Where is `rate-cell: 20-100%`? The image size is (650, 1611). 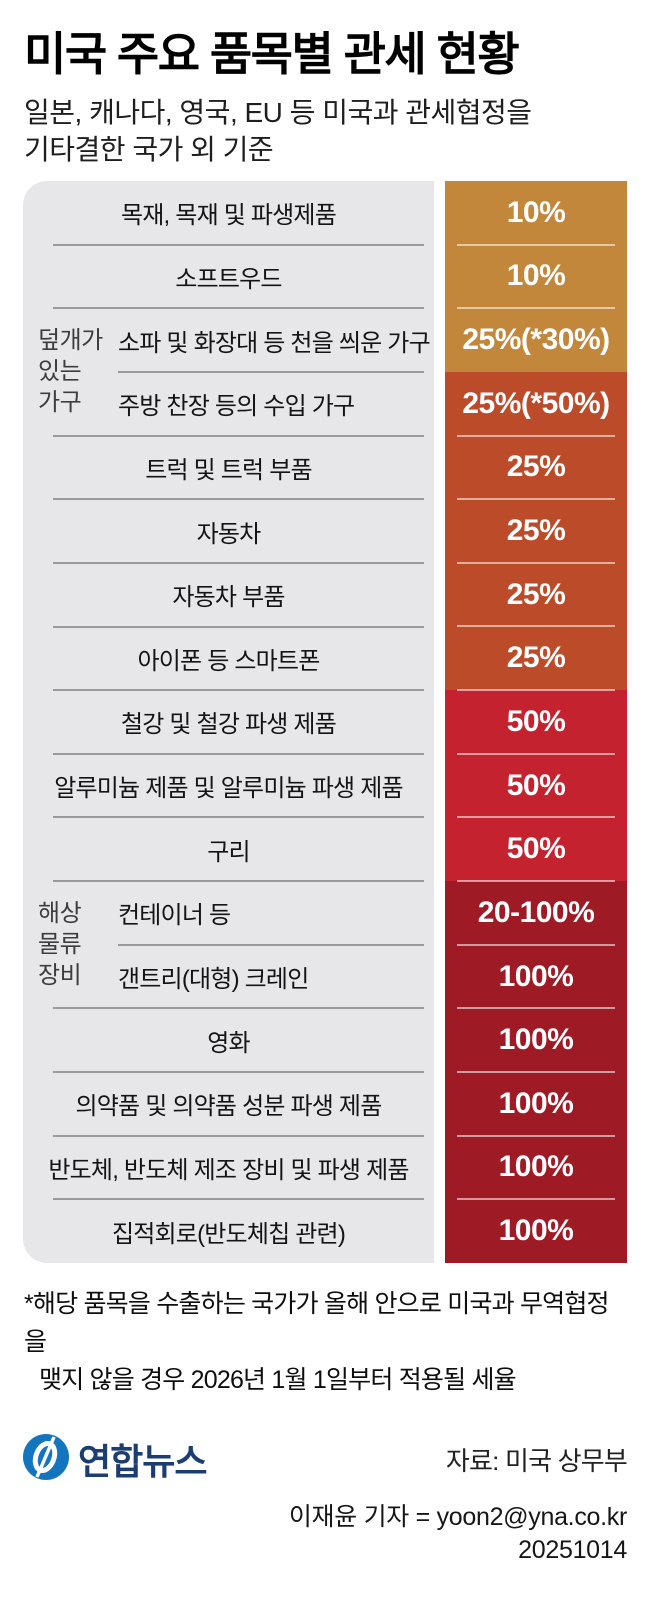 rate-cell: 20-100% is located at coordinates (536, 912).